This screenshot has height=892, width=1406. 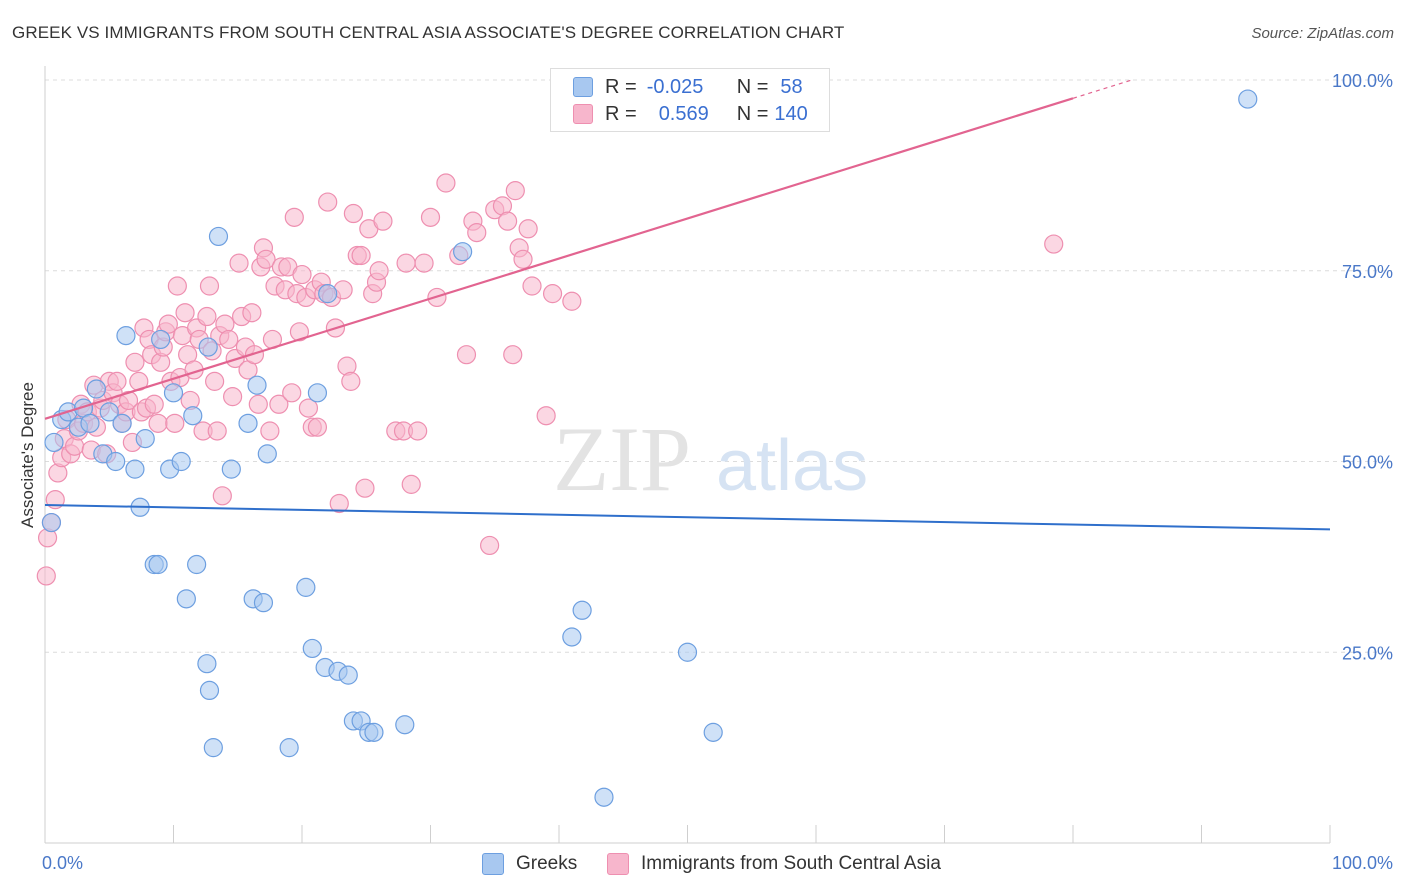 What do you see at coordinates (690, 114) in the screenshot?
I see `stats-row-immigrants: R = 0.569 N = 140` at bounding box center [690, 114].